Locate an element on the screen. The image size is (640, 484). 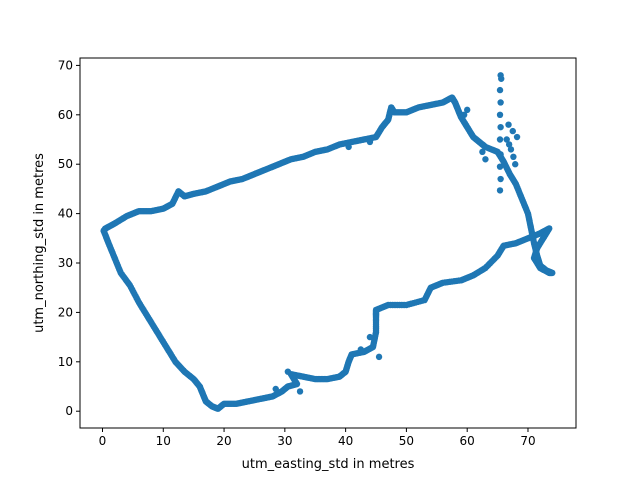
y-tick-label: 70 is located at coordinates (65, 65).